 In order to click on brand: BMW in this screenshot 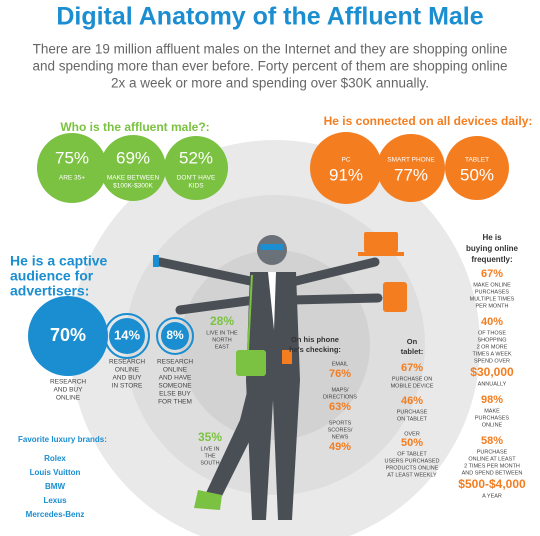, I will do `click(55, 486)`.